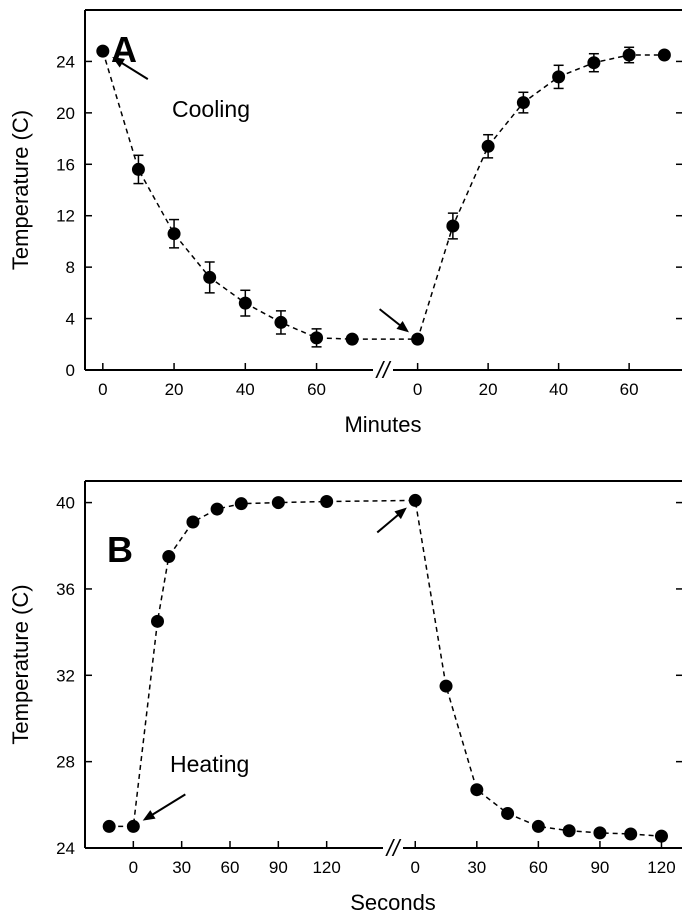  Describe the element at coordinates (120, 549) in the screenshot. I see `panel-letter: B` at that location.